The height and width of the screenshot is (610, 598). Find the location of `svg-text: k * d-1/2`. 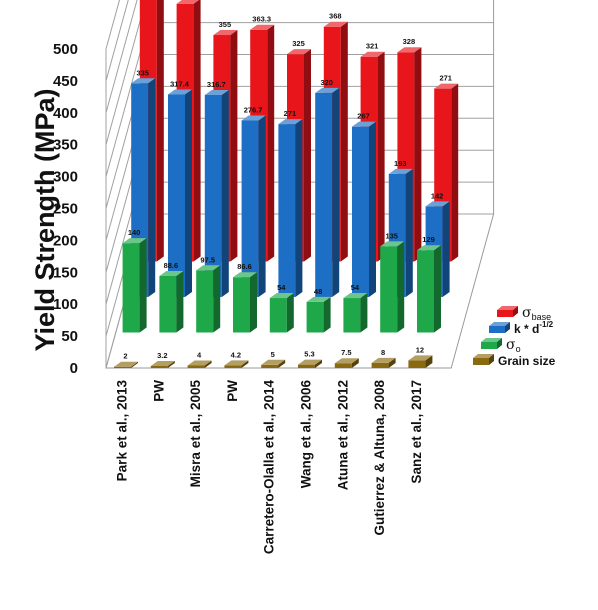

svg-text: k * d-1/2 is located at coordinates (534, 328).